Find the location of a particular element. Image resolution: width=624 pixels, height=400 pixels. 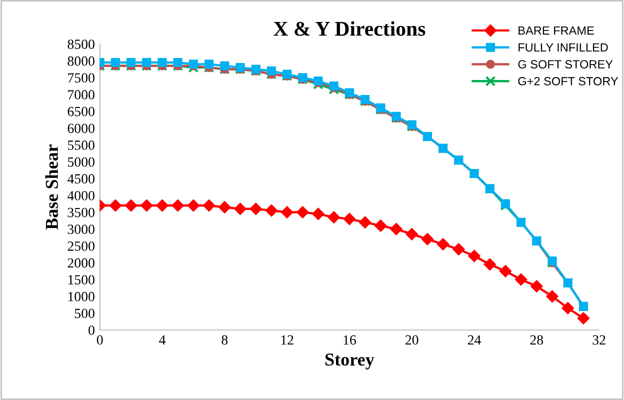

legend-label: FULLY INFILLED is located at coordinates (563, 47).